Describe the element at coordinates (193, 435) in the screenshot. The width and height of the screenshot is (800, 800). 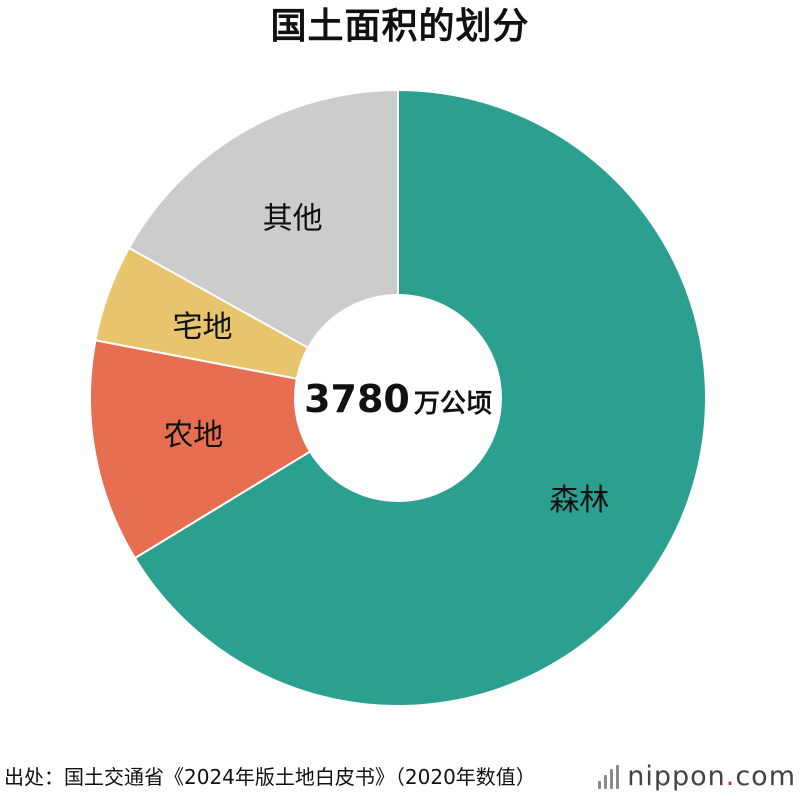
I see `slice-label-1: 农地` at that location.